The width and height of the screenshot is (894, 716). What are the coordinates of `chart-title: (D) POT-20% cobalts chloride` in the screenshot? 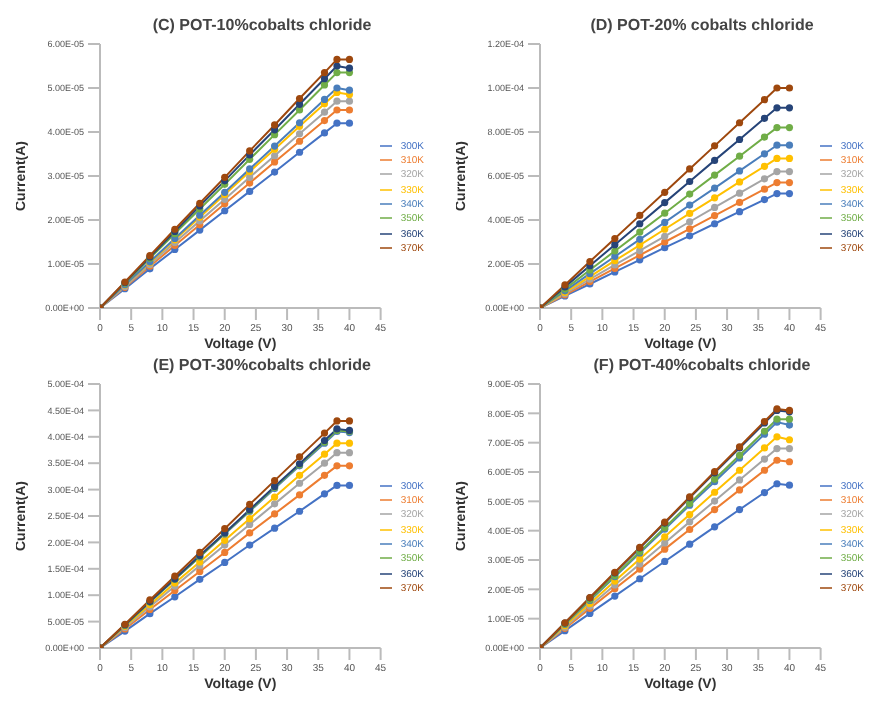 It's located at (702, 27).